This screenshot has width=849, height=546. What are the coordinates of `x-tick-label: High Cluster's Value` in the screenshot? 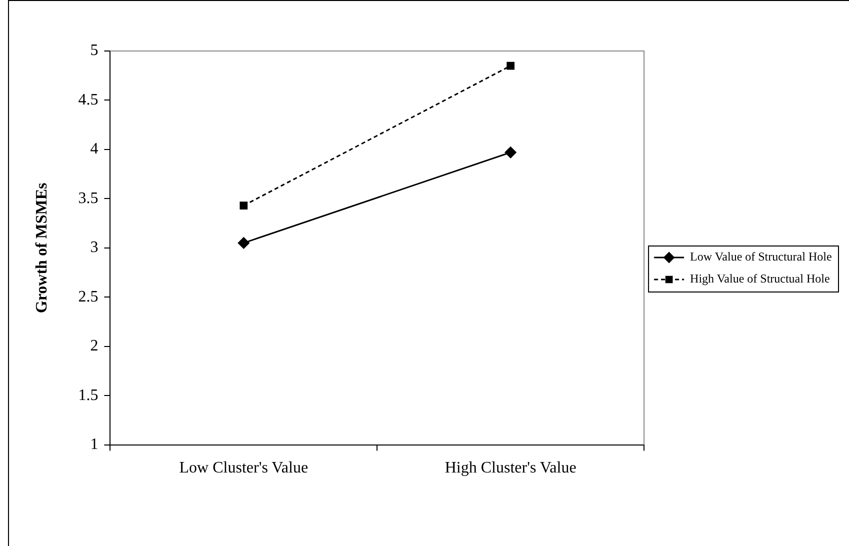 It's located at (510, 468).